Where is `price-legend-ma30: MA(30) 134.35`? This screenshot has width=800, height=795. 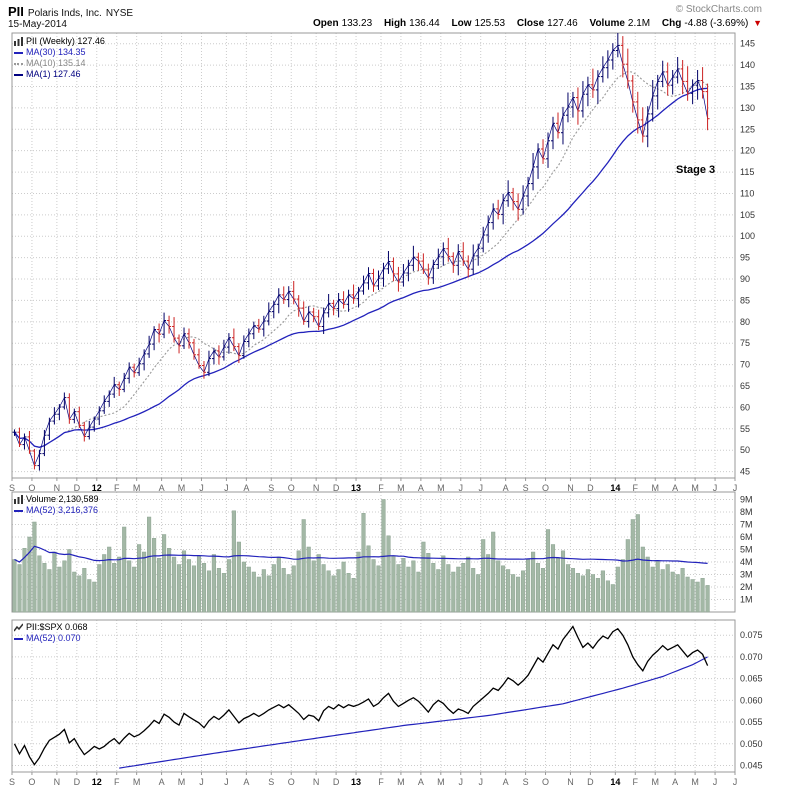 price-legend-ma30: MA(30) 134.35 is located at coordinates (56, 52).